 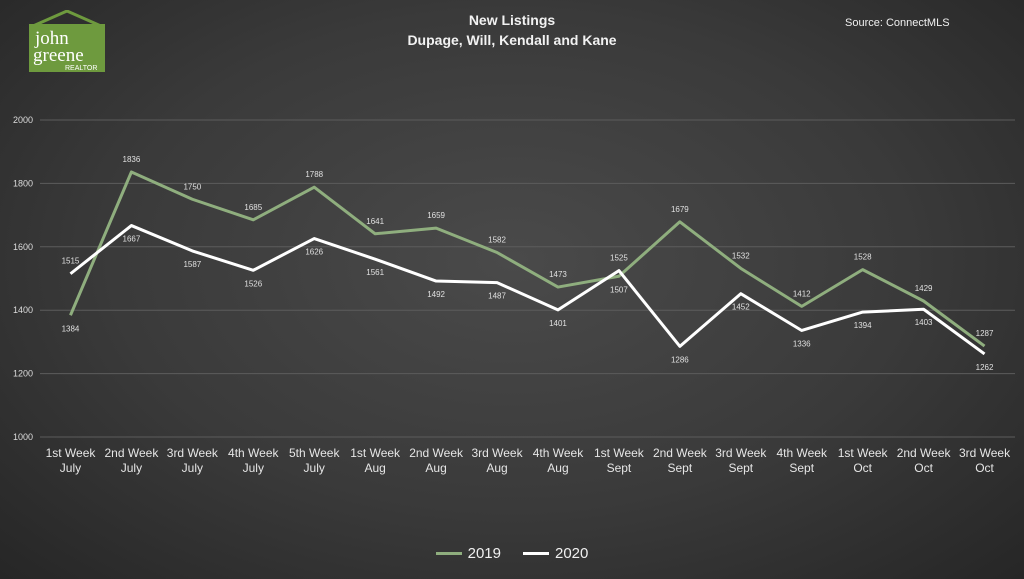 I want to click on y-tick-label: 1200, so click(x=23, y=374).